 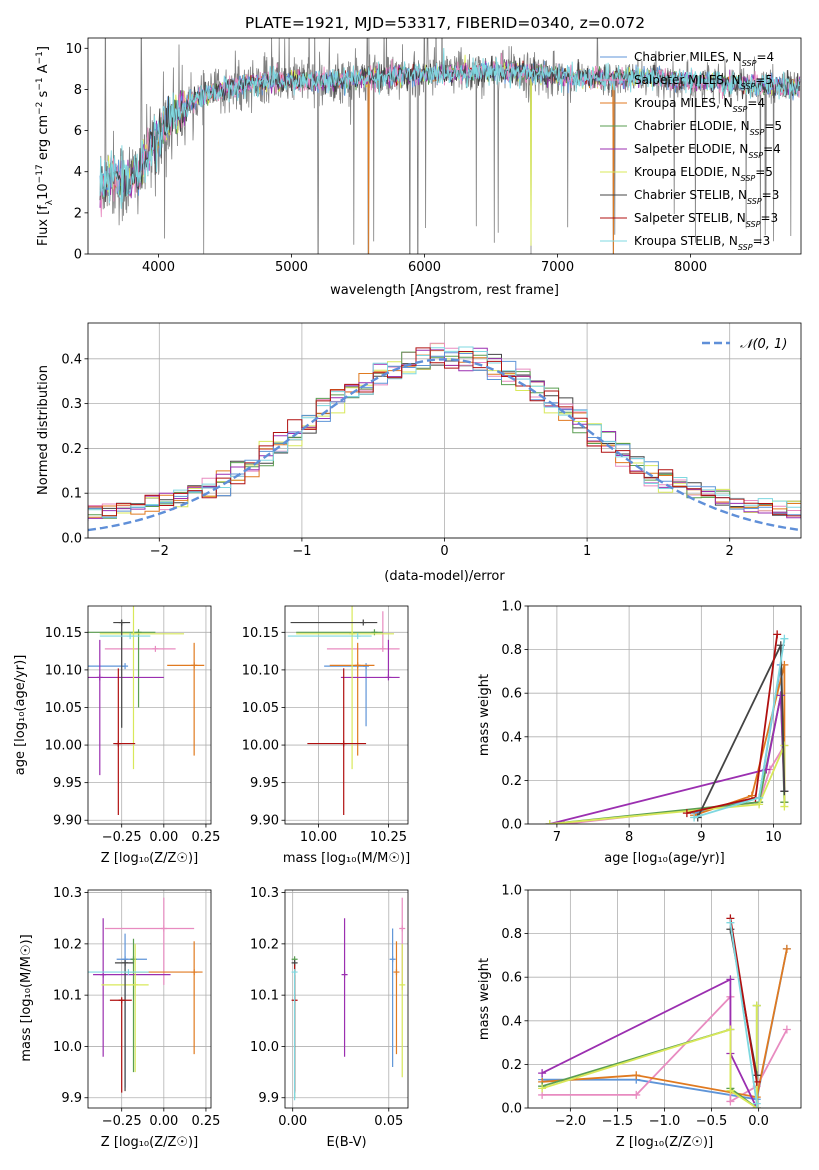 I want to click on errorbar-salpeter_elodie, so click(x=126, y=707).